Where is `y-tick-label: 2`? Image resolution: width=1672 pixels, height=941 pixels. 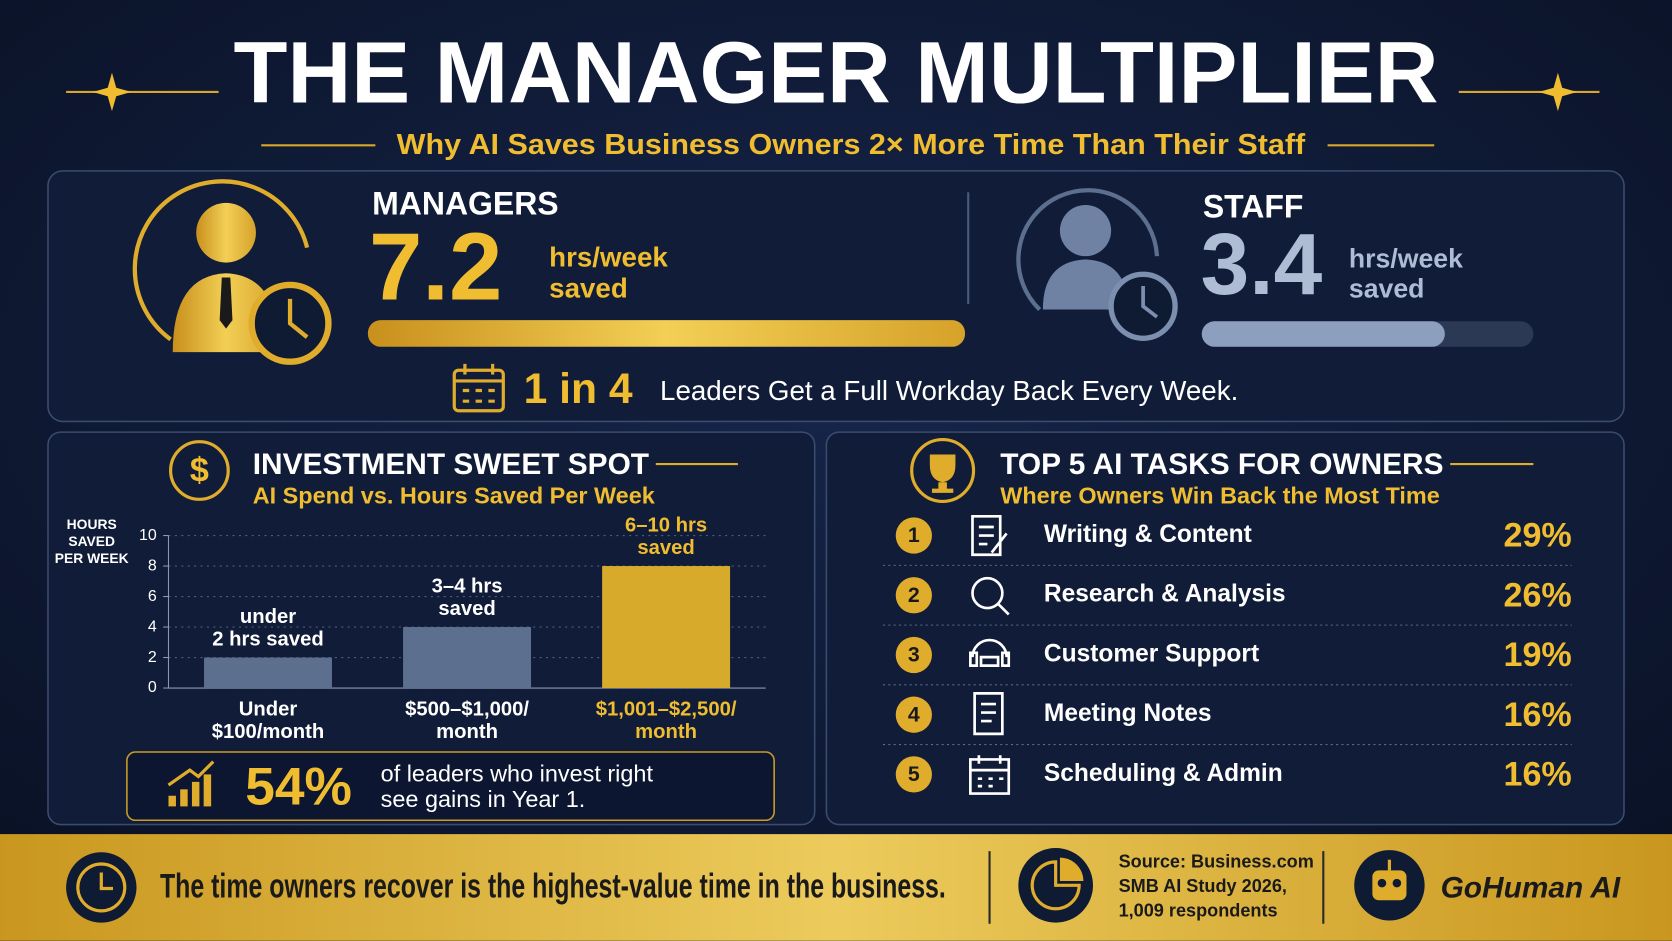 y-tick-label: 2 is located at coordinates (152, 657).